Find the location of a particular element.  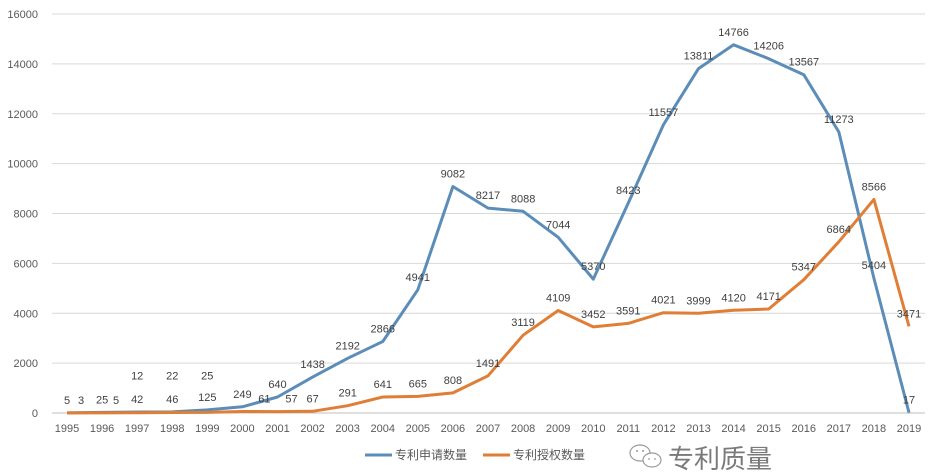

data-label-applications: 8088 is located at coordinates (523, 199).